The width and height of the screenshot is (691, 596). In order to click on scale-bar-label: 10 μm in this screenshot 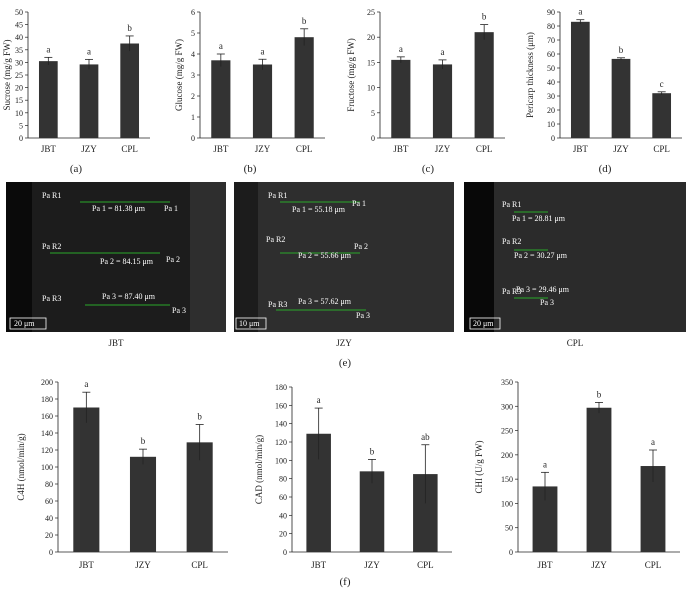, I will do `click(249, 323)`.